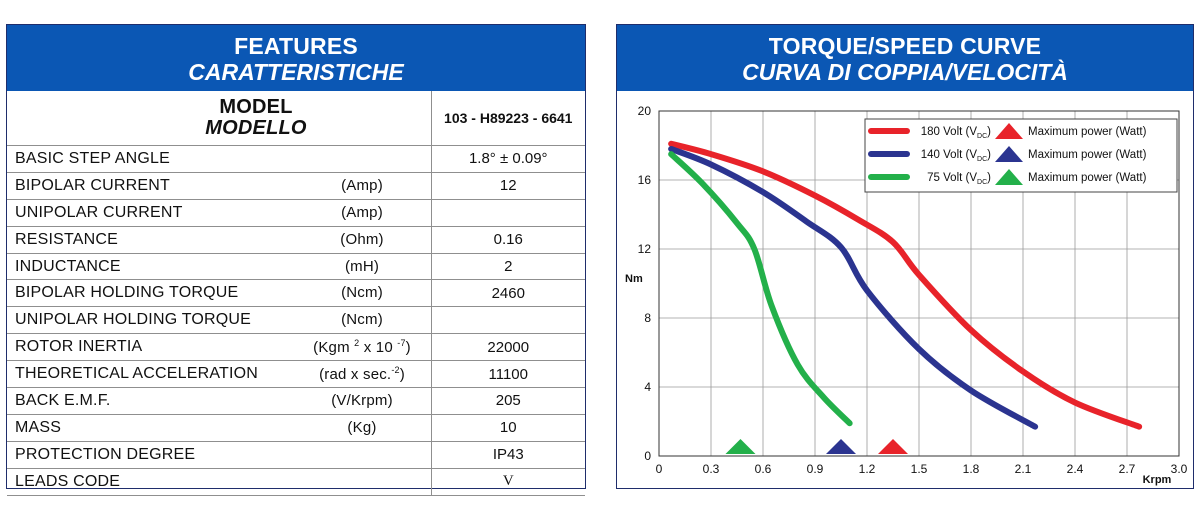  Describe the element at coordinates (362, 239) in the screenshot. I see `spec-unit: (Ohm)` at that location.